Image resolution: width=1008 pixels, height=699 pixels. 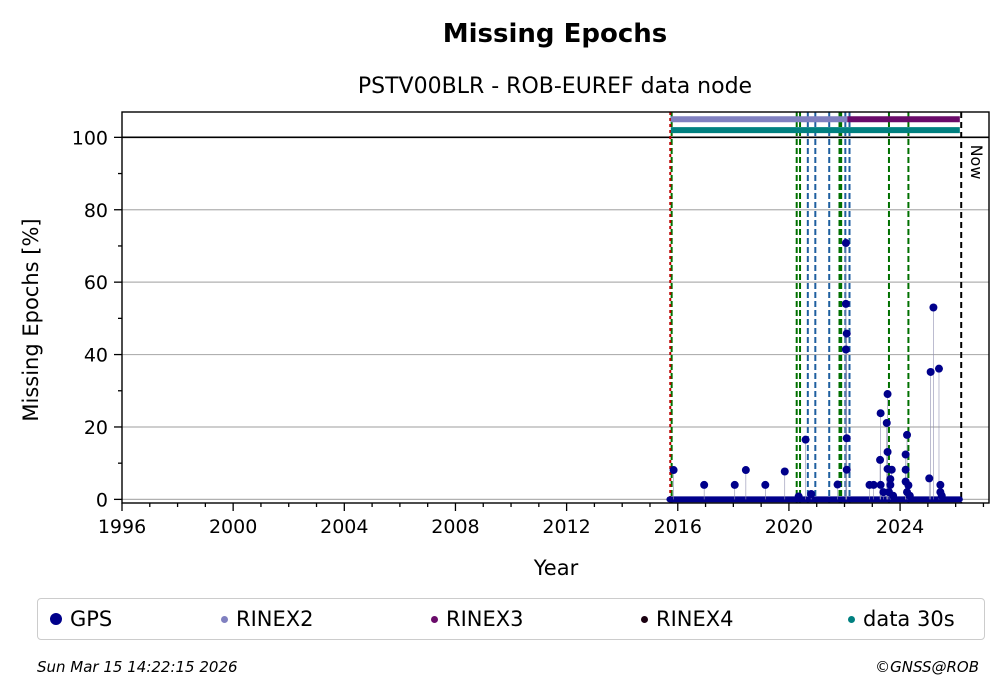 I want to click on legend-item-rinex3: RINEX3, so click(x=477, y=619).